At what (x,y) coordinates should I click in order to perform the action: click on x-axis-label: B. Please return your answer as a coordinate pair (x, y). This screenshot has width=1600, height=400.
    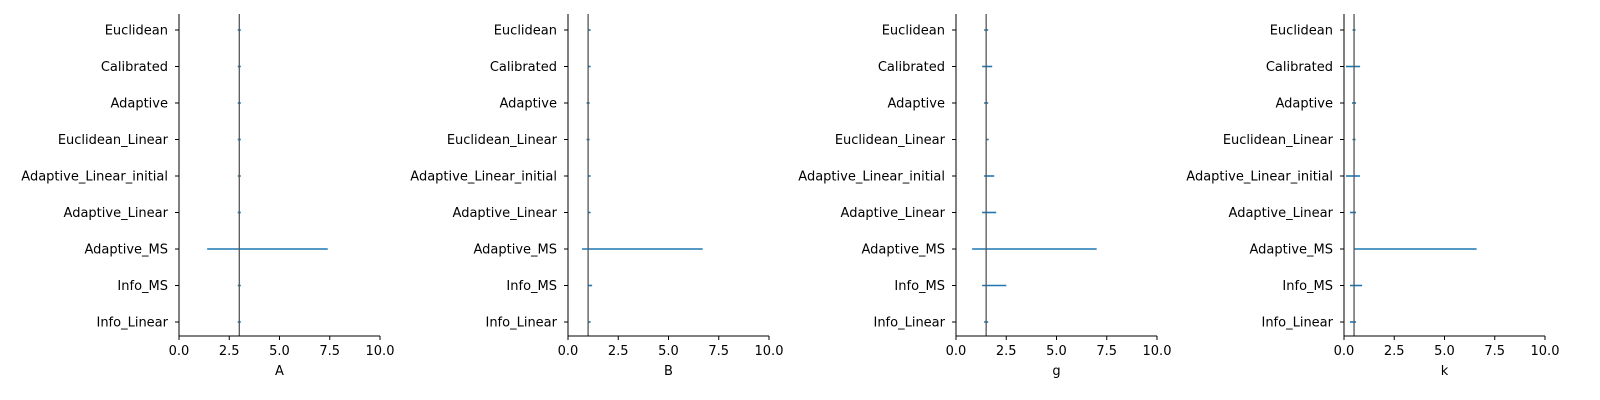
    Looking at the image, I should click on (668, 371).